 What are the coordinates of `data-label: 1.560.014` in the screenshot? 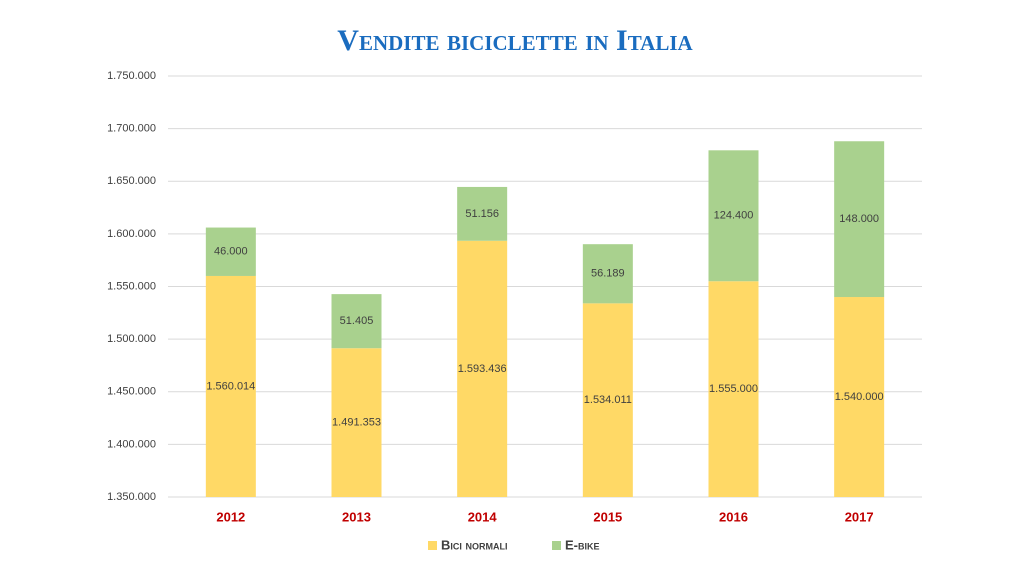 It's located at (230, 386).